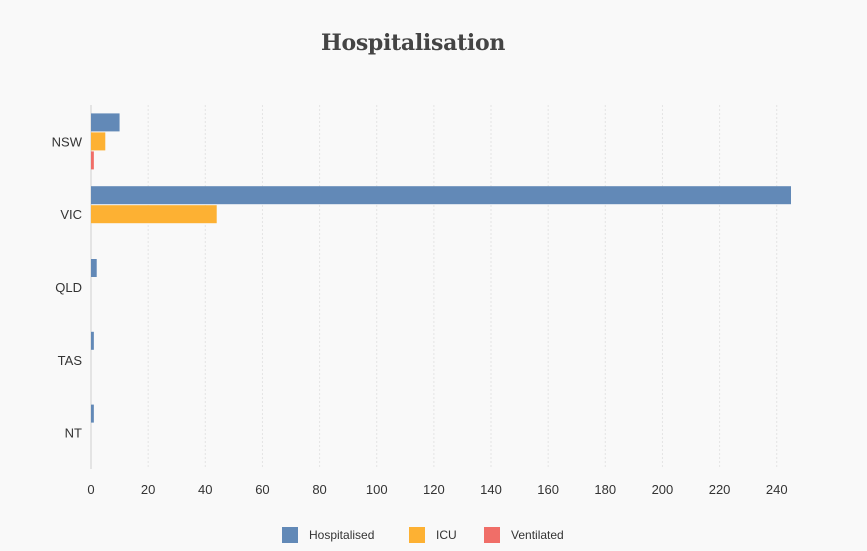 The width and height of the screenshot is (867, 551). I want to click on y-tick-label: TAS, so click(70, 360).